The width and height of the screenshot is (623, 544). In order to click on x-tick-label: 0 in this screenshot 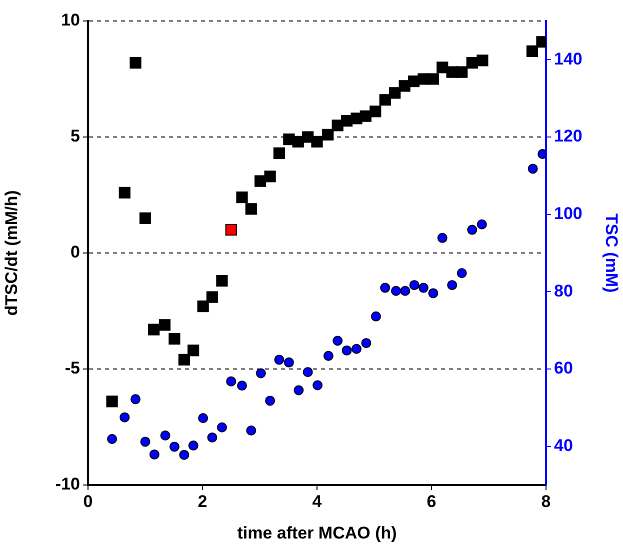, I will do `click(88, 501)`.